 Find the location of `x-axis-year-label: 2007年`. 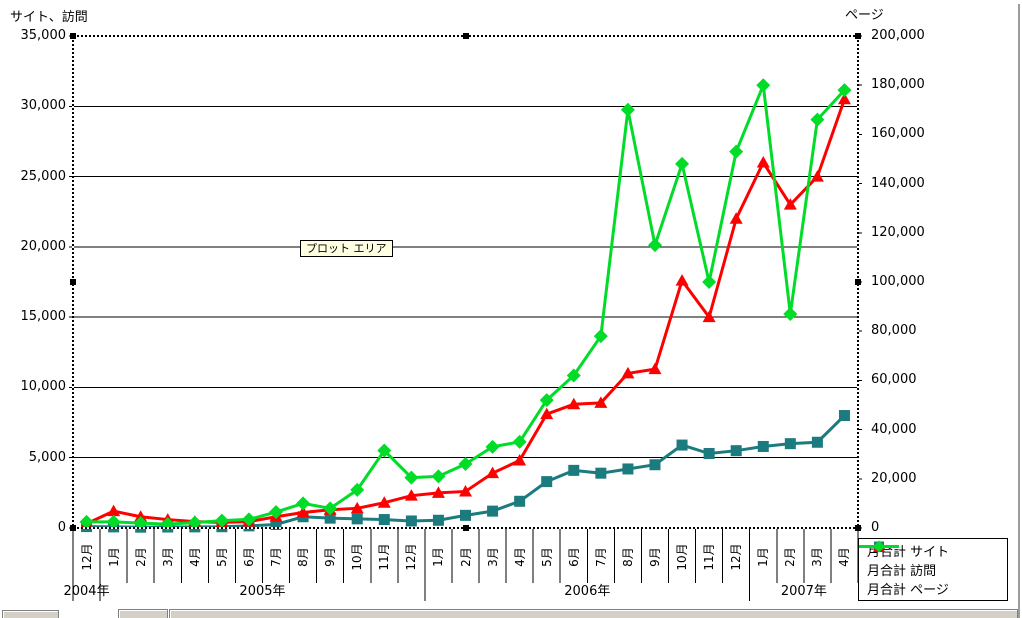

x-axis-year-label: 2007年 is located at coordinates (803, 591).